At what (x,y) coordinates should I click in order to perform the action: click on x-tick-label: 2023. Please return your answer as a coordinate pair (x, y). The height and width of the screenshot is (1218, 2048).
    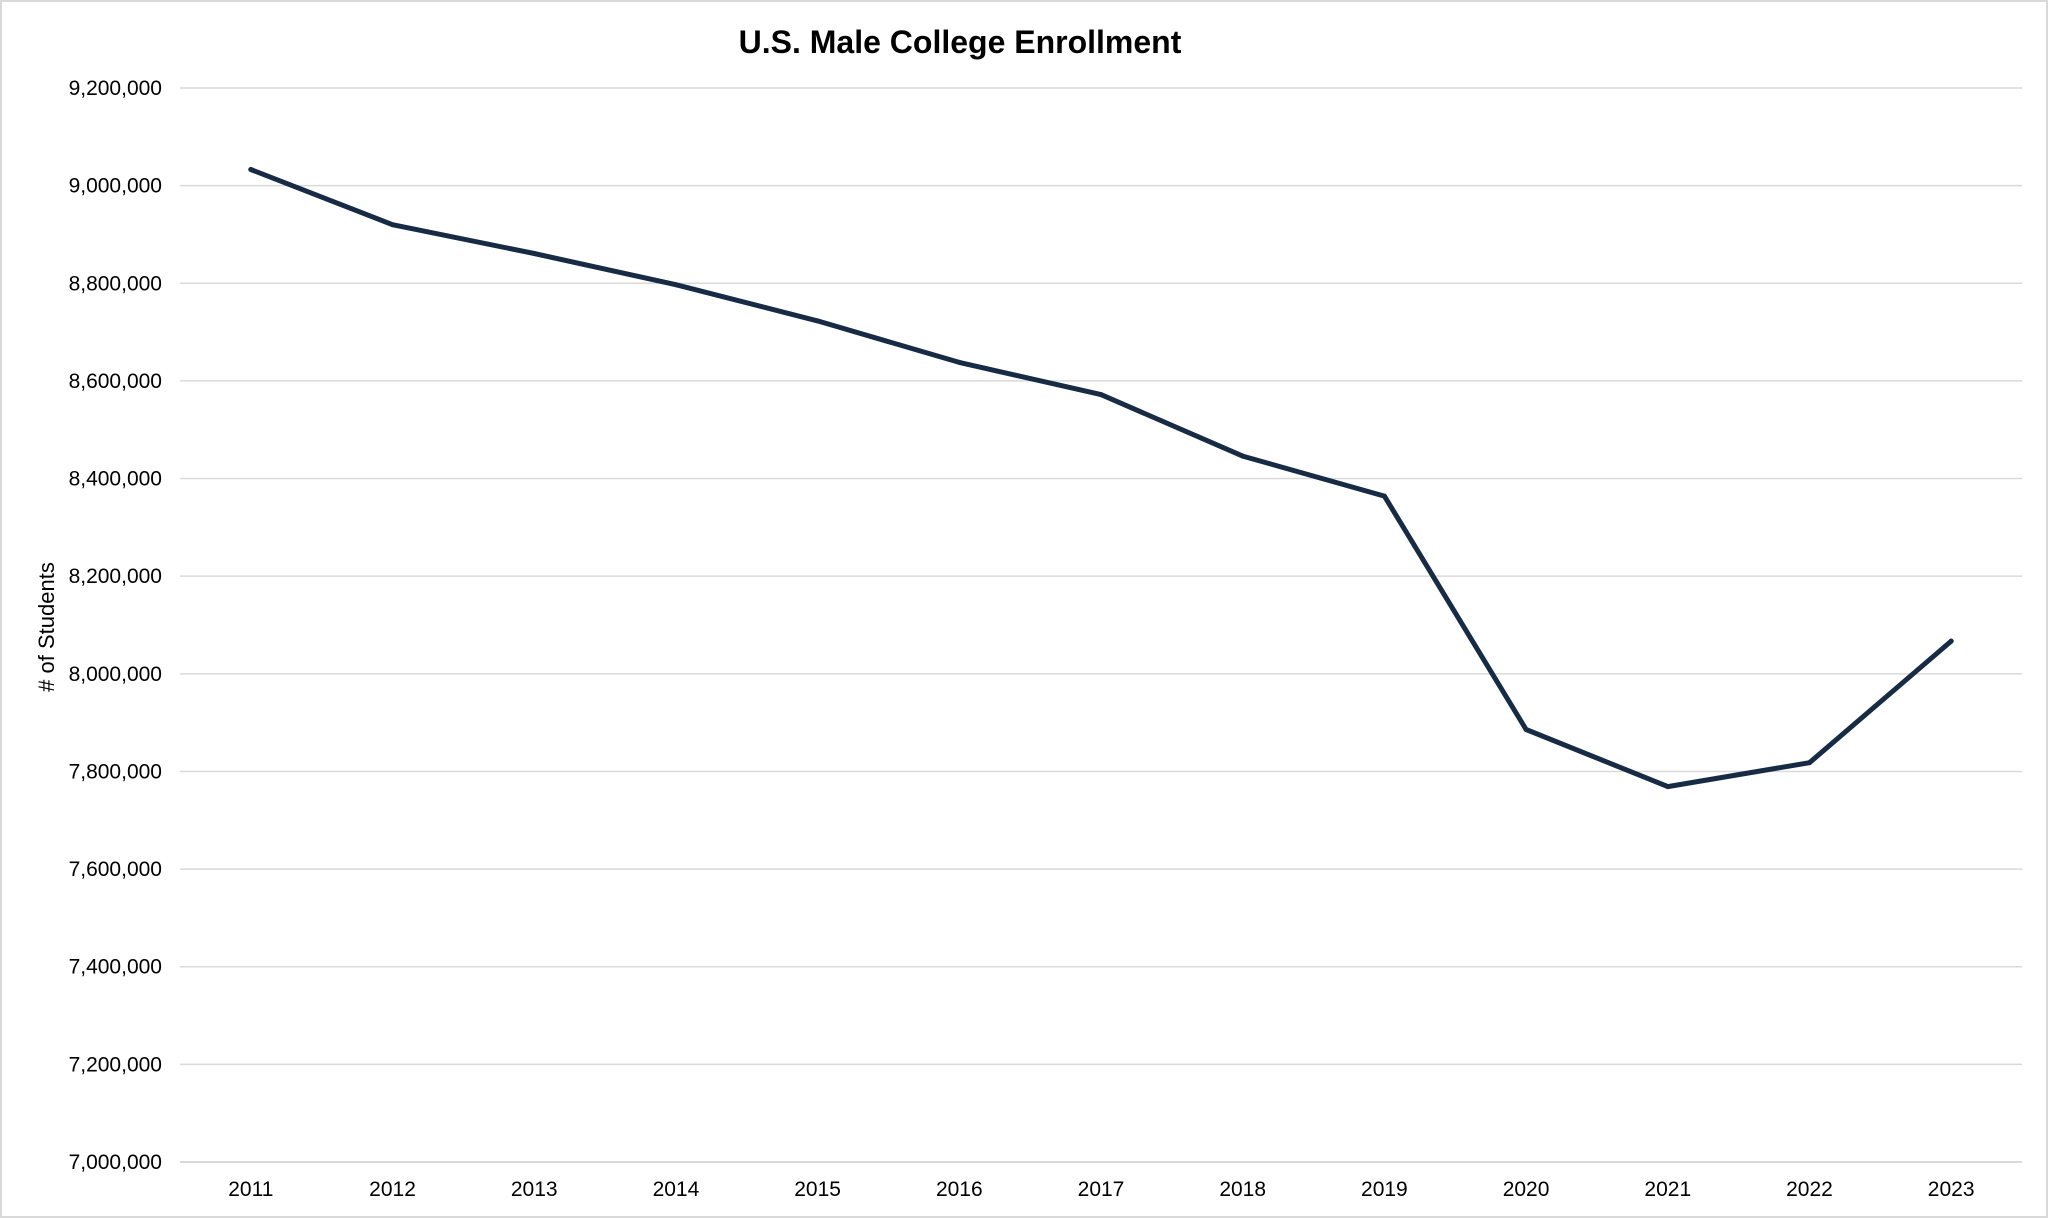
    Looking at the image, I should click on (1951, 1189).